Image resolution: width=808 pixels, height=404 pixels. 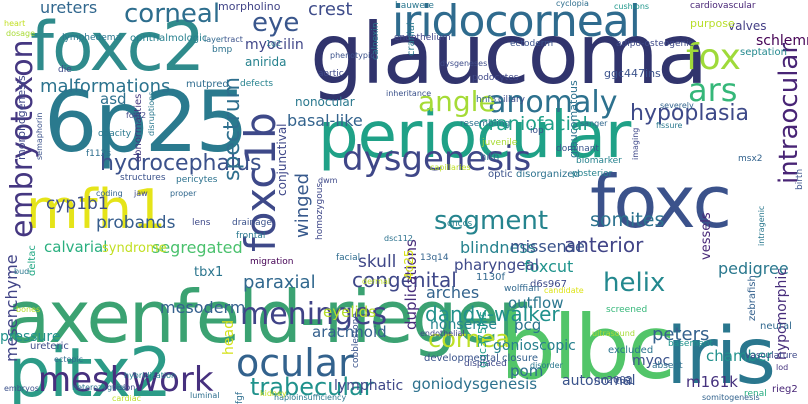 I want to click on word: excluded, so click(x=631, y=350).